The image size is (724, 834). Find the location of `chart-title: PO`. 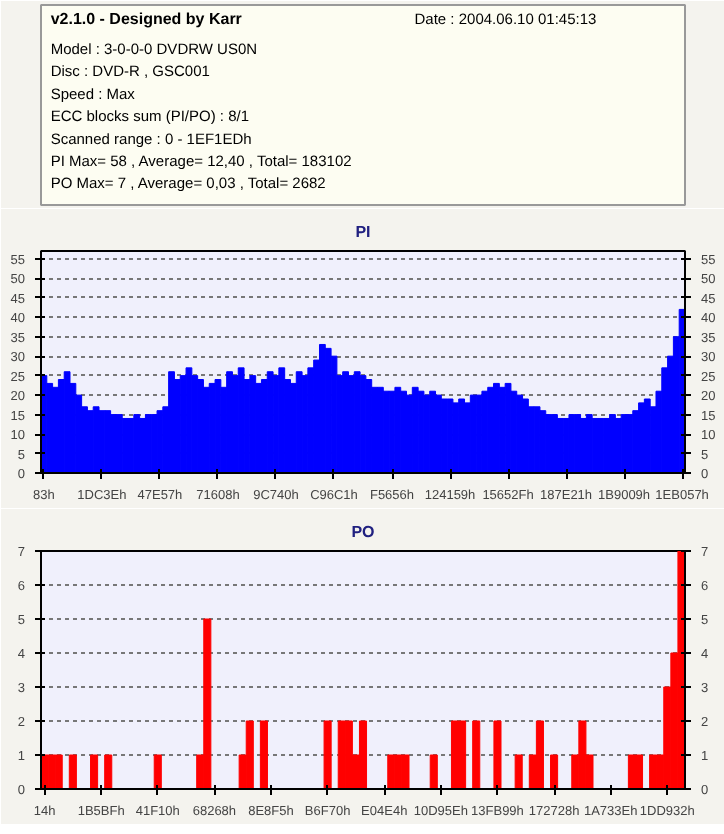

chart-title: PO is located at coordinates (363, 532).